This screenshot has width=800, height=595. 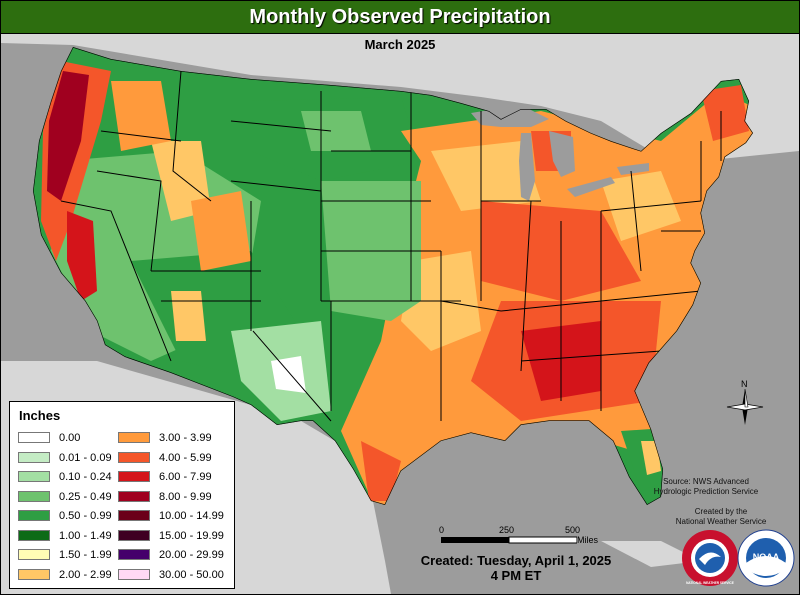 What do you see at coordinates (191, 555) in the screenshot?
I see `legend-label: 20.00 - 29.99` at bounding box center [191, 555].